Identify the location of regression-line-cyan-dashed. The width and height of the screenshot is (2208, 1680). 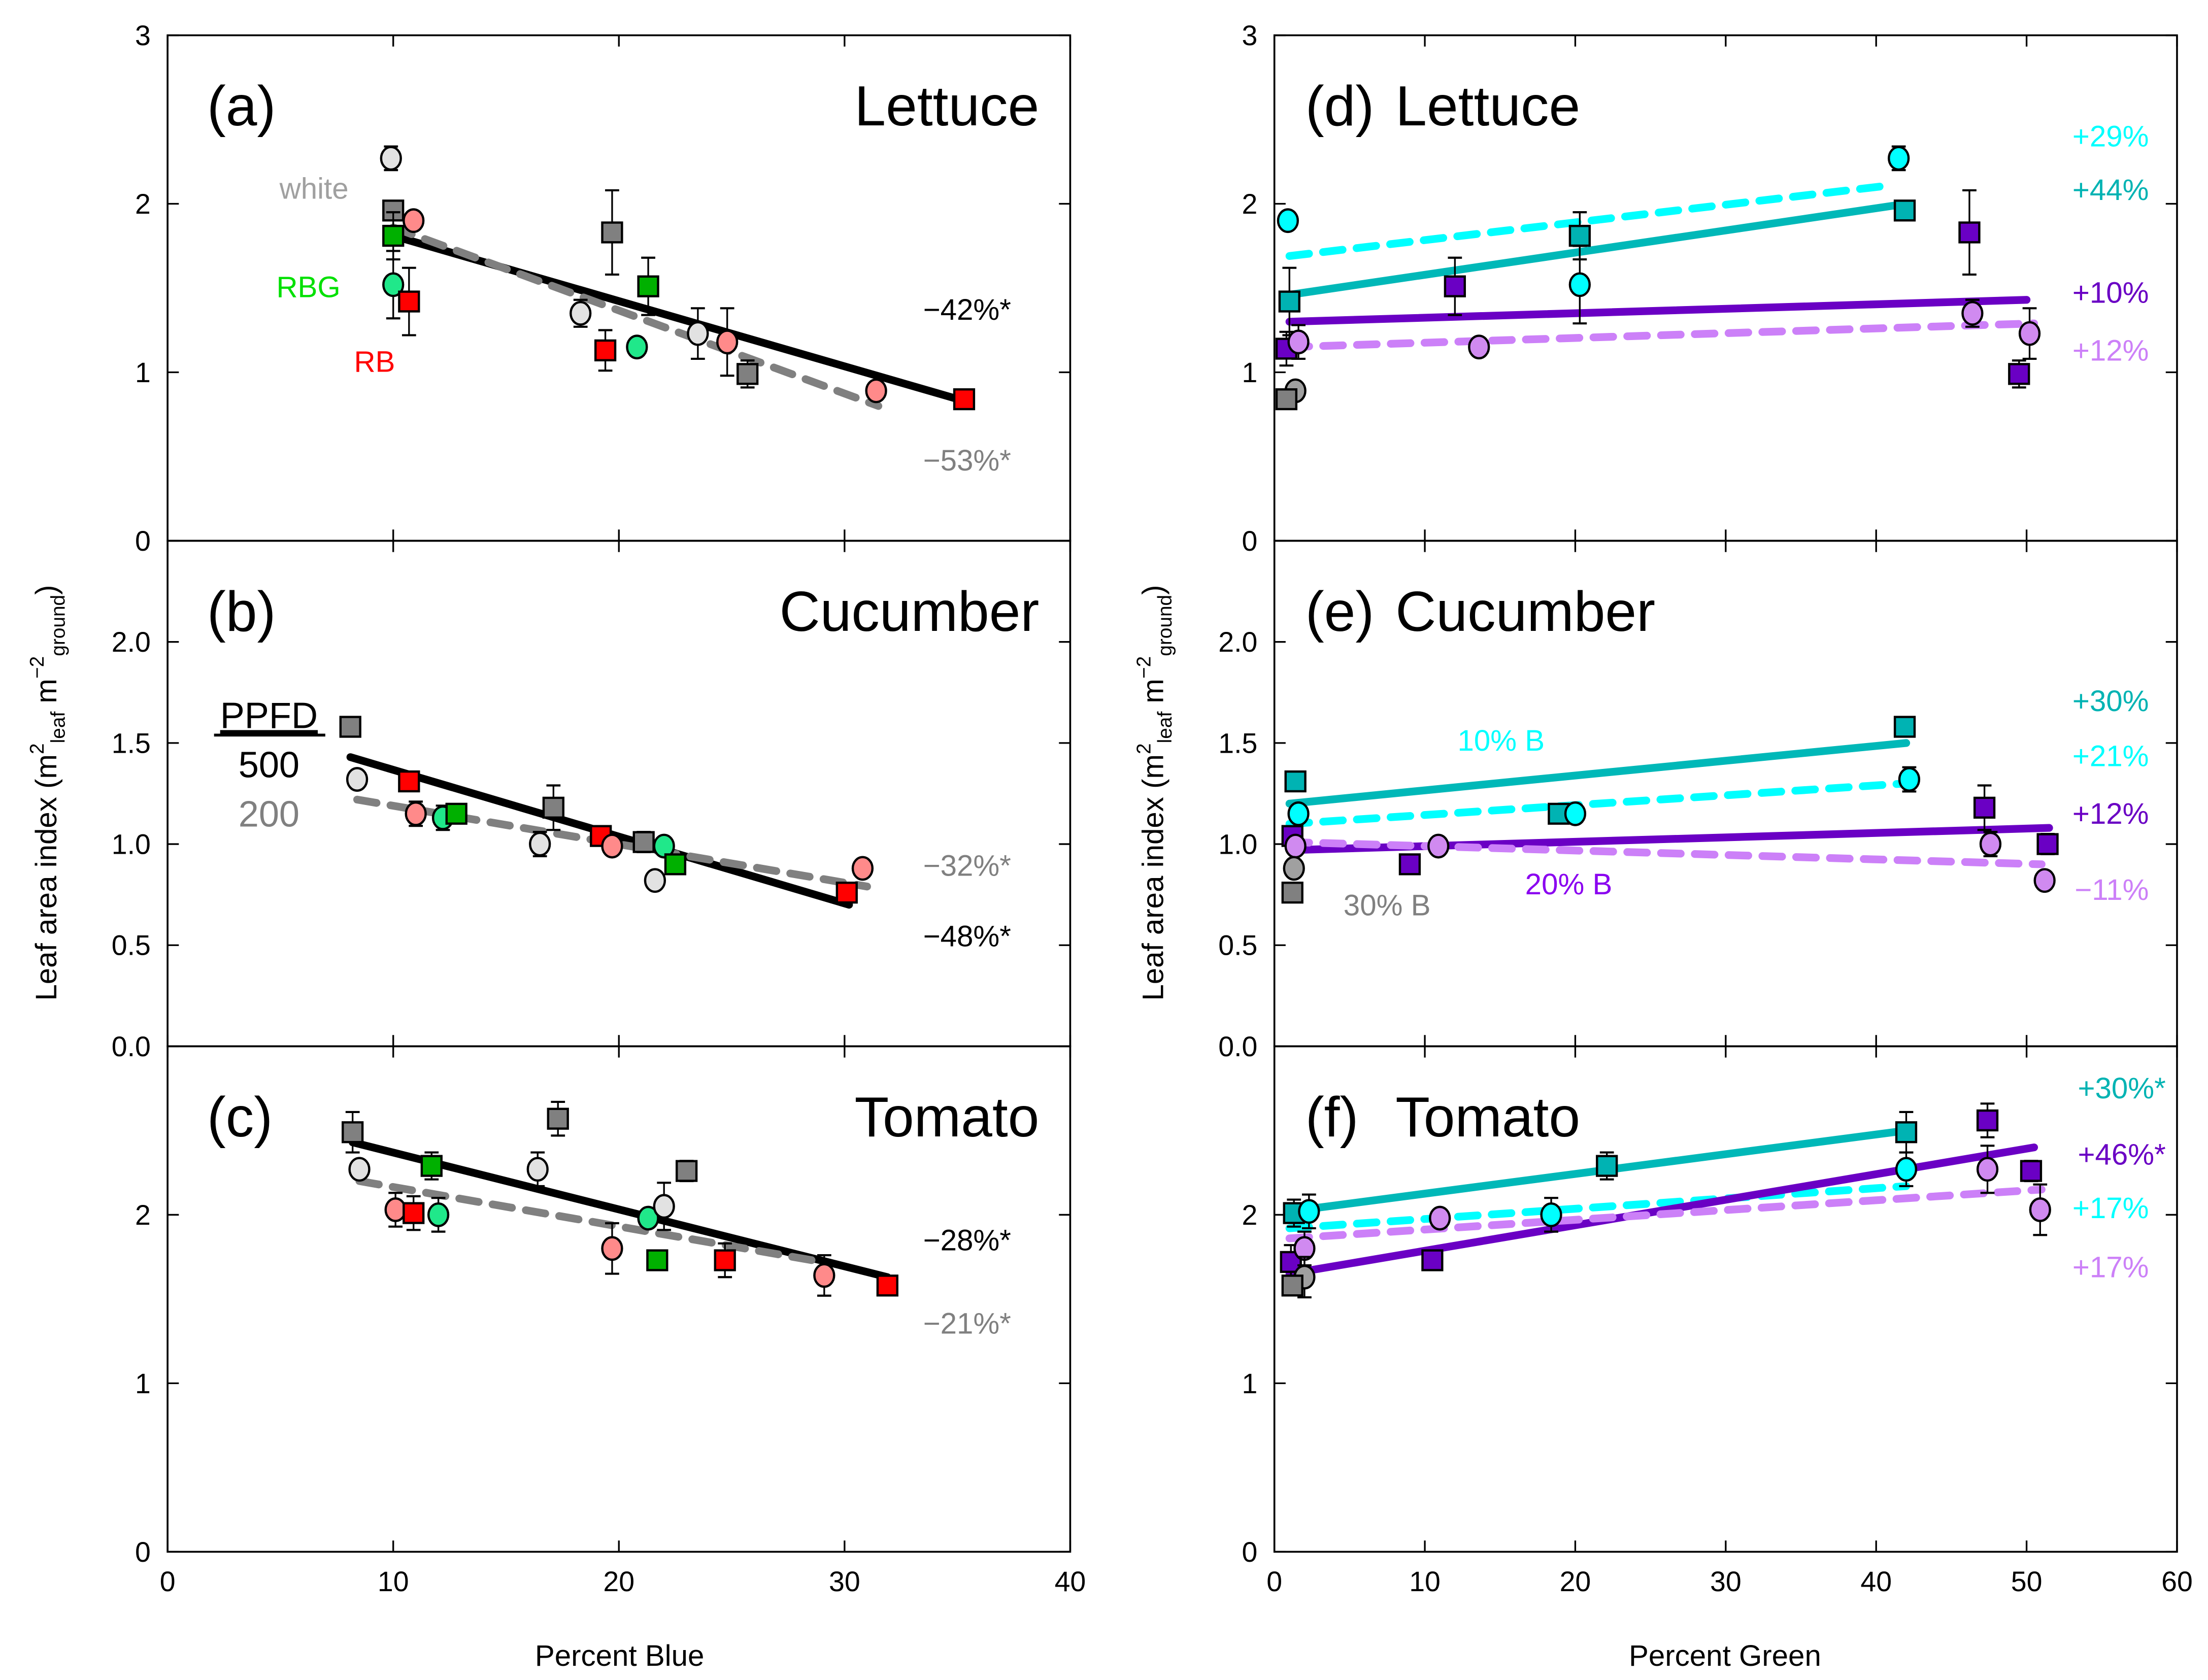
(1598, 803).